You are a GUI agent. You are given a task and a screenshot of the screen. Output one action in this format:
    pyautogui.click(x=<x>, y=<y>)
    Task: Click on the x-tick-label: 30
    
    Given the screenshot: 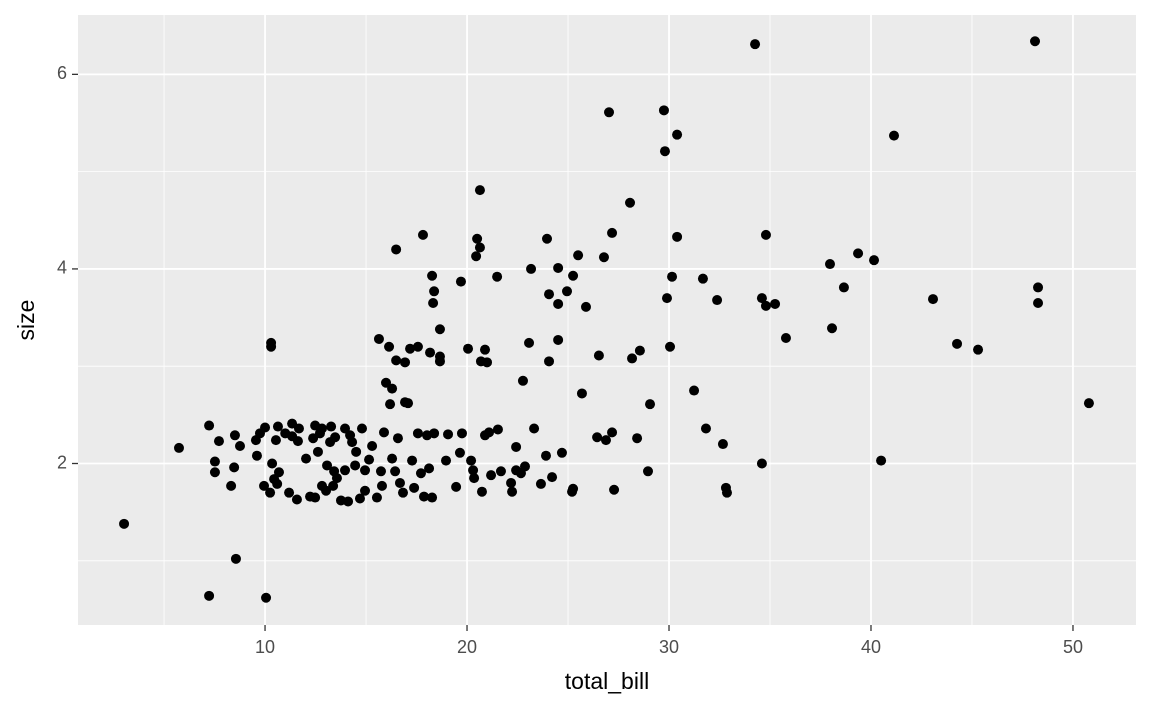 What is the action you would take?
    pyautogui.click(x=669, y=647)
    